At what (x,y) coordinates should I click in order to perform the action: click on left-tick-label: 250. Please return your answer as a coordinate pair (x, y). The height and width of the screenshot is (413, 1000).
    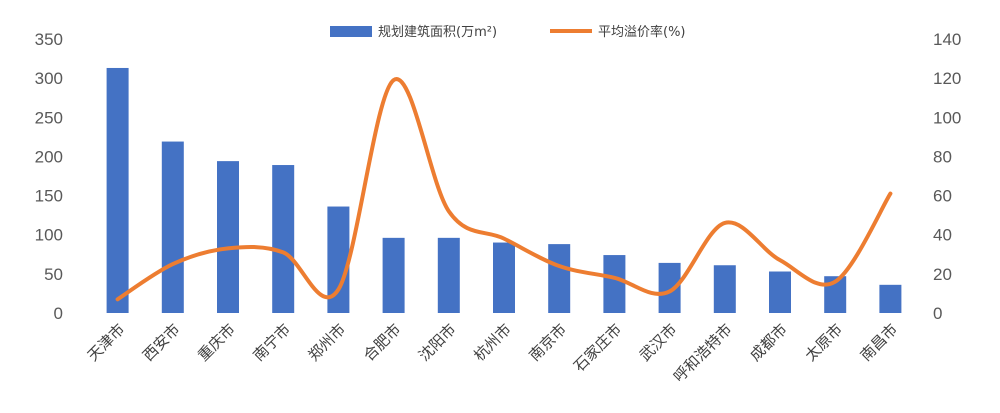
    Looking at the image, I should click on (49, 117).